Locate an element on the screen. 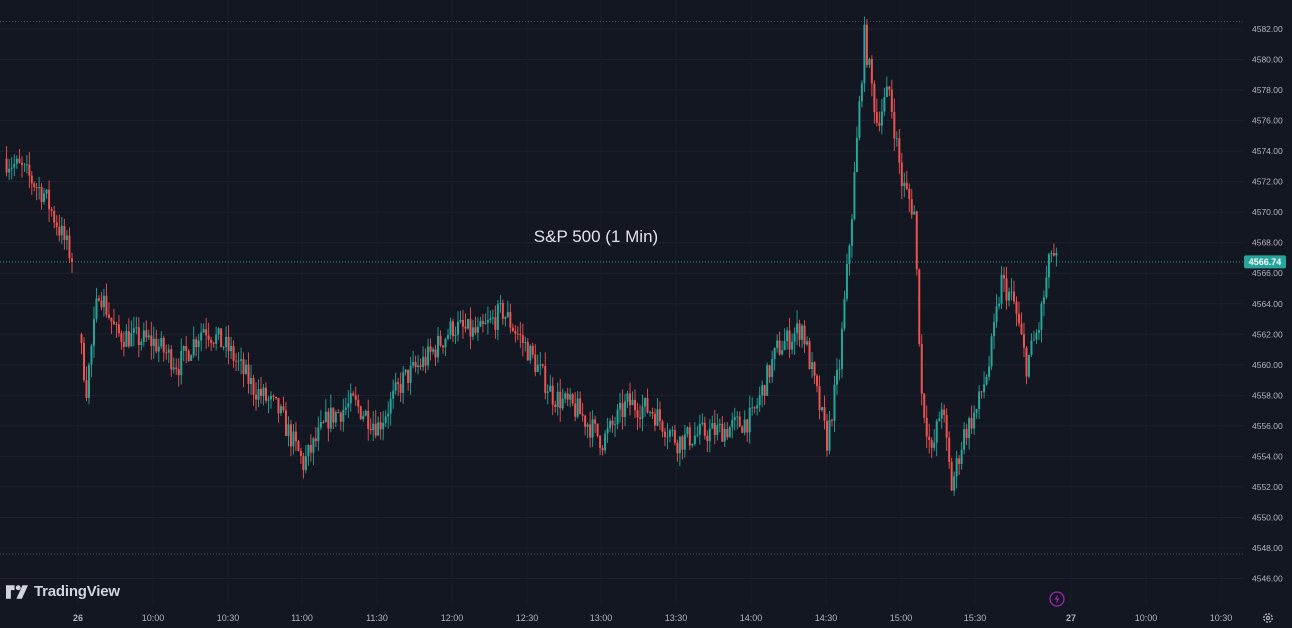  y-tick-label: 4562.00 is located at coordinates (1267, 334).